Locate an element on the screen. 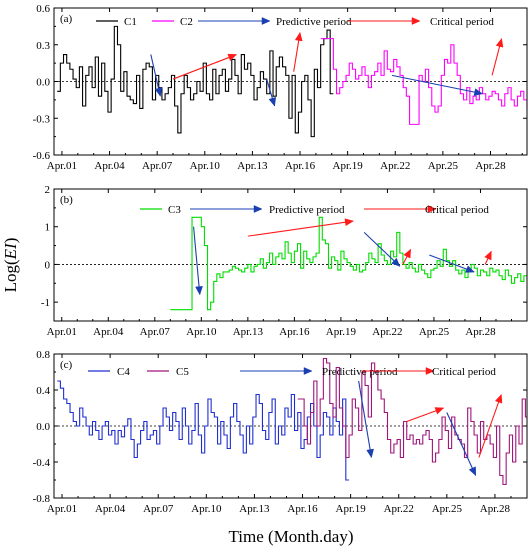 This screenshot has height=550, width=531. y-tick-label: 0 is located at coordinates (48, 265).